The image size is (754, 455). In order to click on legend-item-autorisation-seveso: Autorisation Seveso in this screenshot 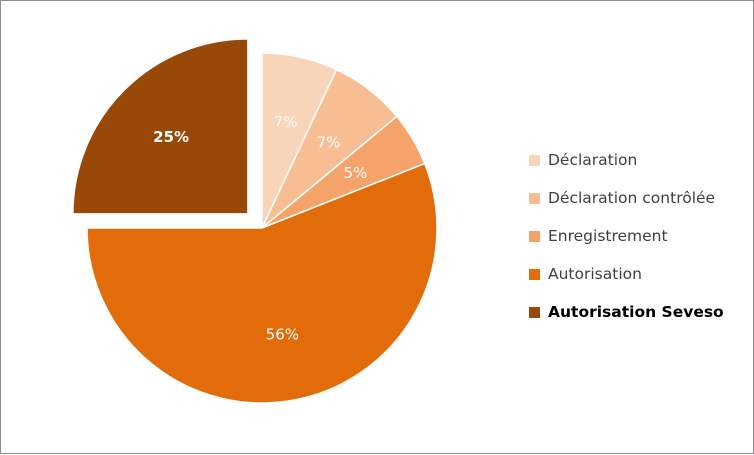, I will do `click(640, 312)`.